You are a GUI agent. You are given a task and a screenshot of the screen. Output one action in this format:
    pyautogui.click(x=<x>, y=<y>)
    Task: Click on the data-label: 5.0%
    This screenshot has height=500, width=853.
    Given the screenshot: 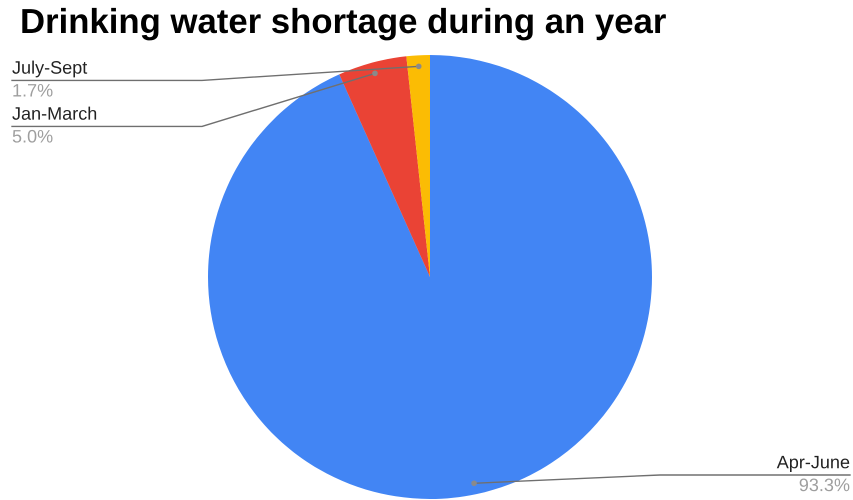 What is the action you would take?
    pyautogui.click(x=32, y=136)
    